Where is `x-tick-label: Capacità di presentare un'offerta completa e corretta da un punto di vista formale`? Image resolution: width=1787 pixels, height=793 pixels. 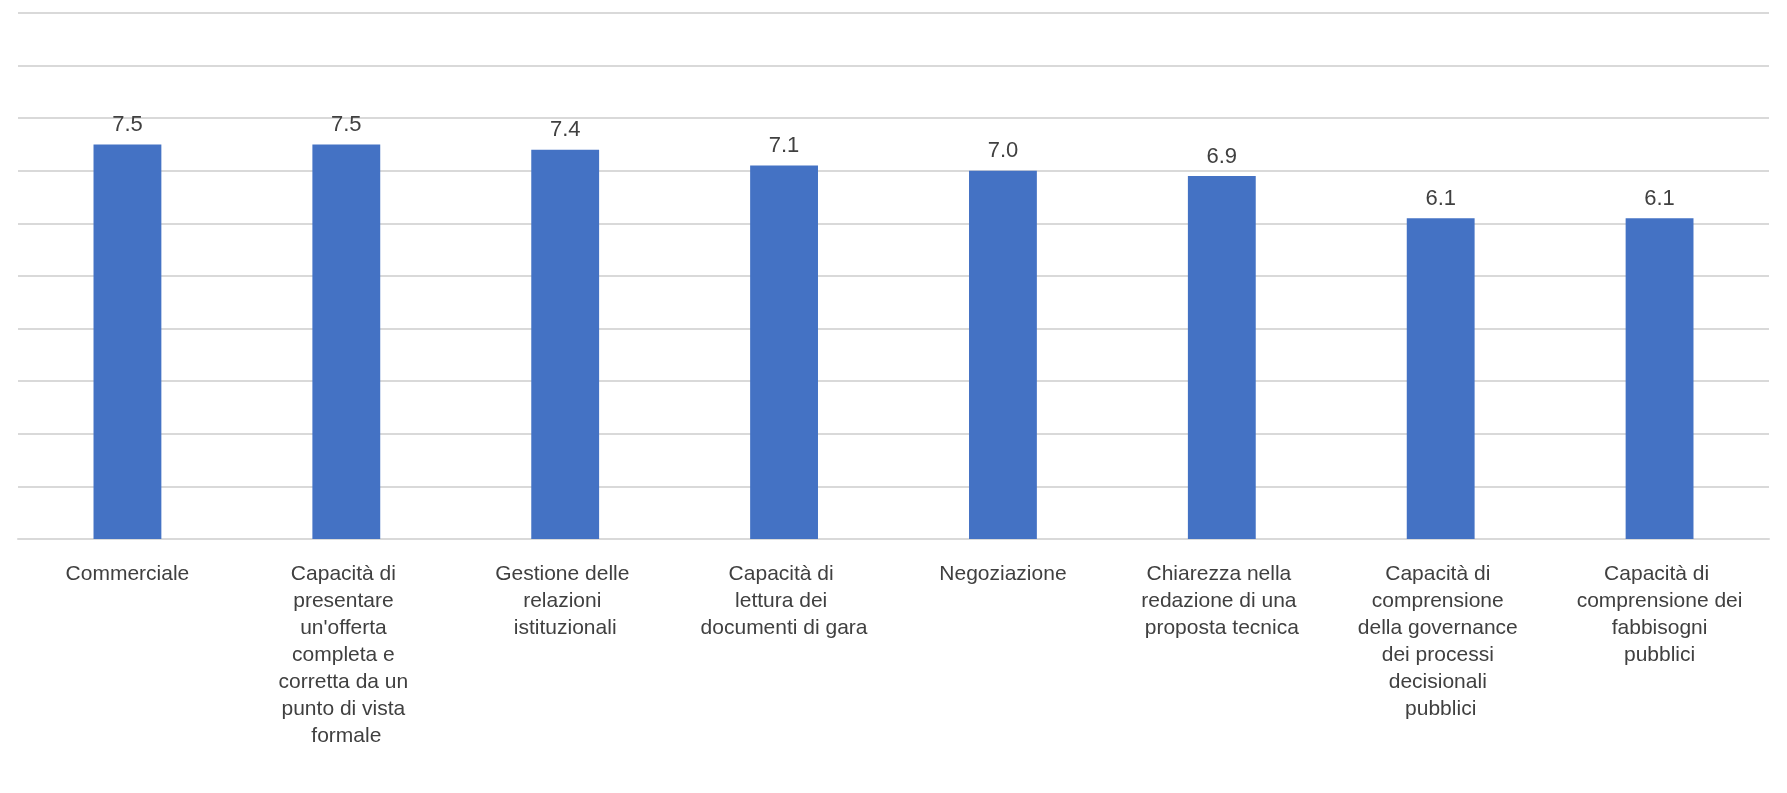 x-tick-label: Capacità di presentare un'offerta completa e corretta da un punto di vista formale is located at coordinates (346, 653).